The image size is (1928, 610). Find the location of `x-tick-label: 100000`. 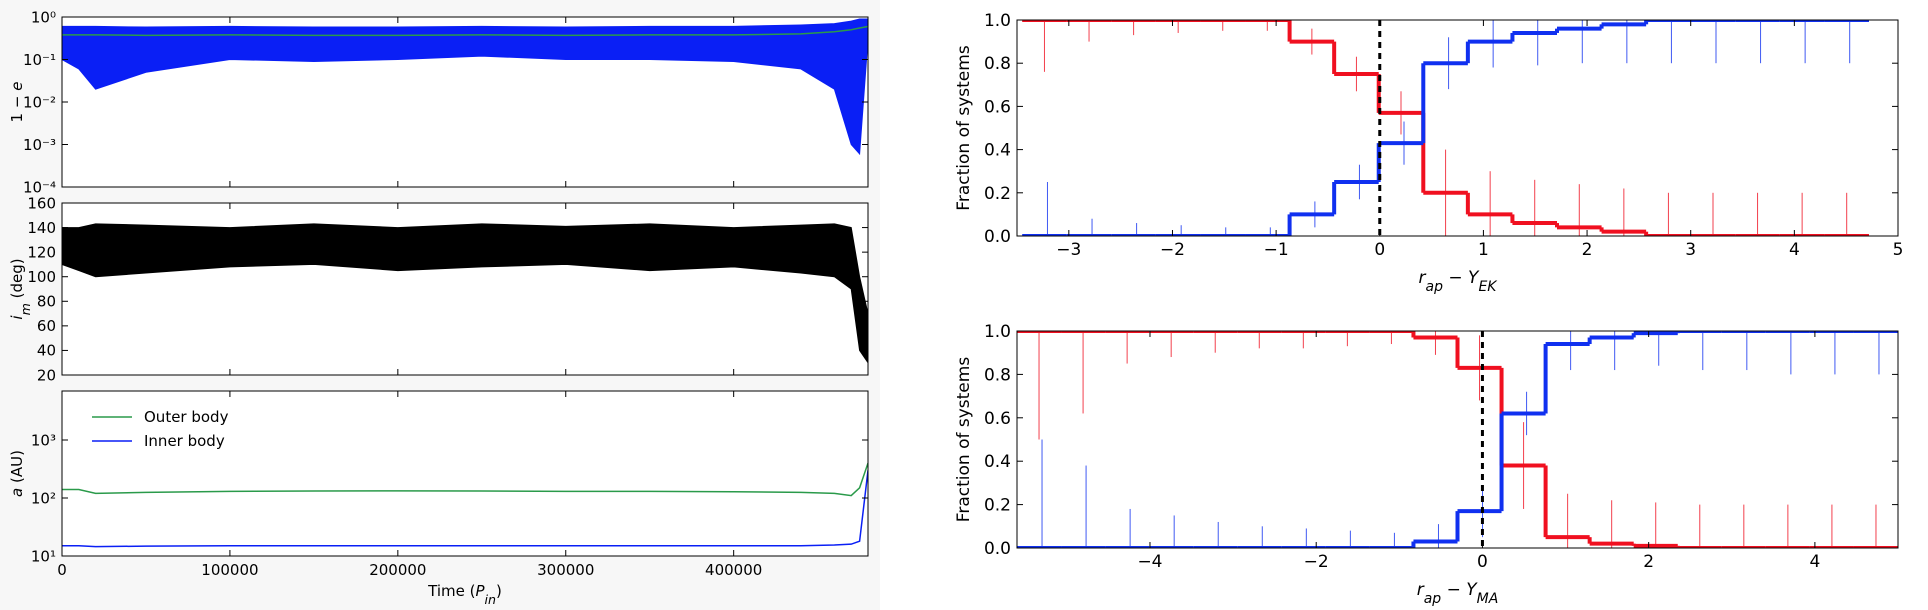

x-tick-label: 100000 is located at coordinates (229, 570).